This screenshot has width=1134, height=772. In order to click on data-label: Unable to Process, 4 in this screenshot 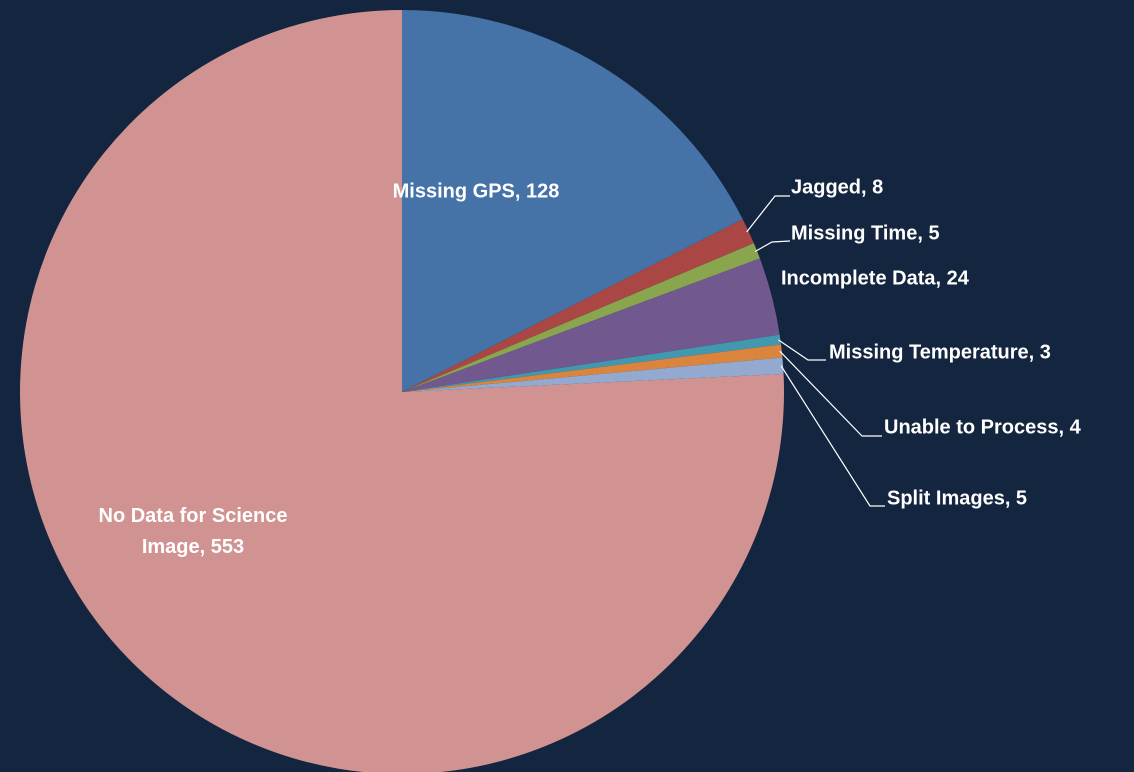, I will do `click(983, 427)`.